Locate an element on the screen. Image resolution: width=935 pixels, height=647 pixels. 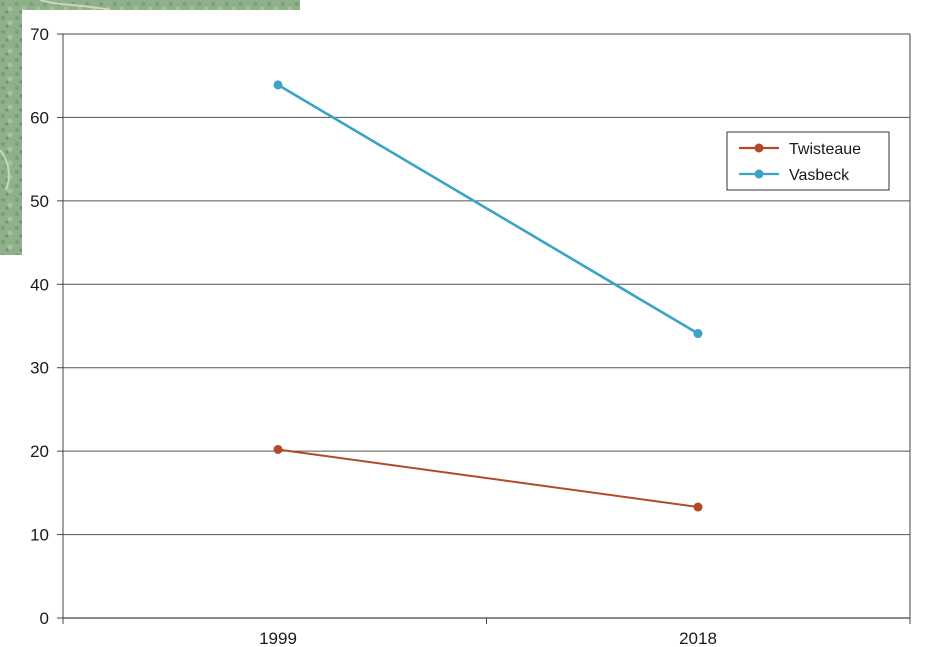
y-tick-label: 0 is located at coordinates (44, 618).